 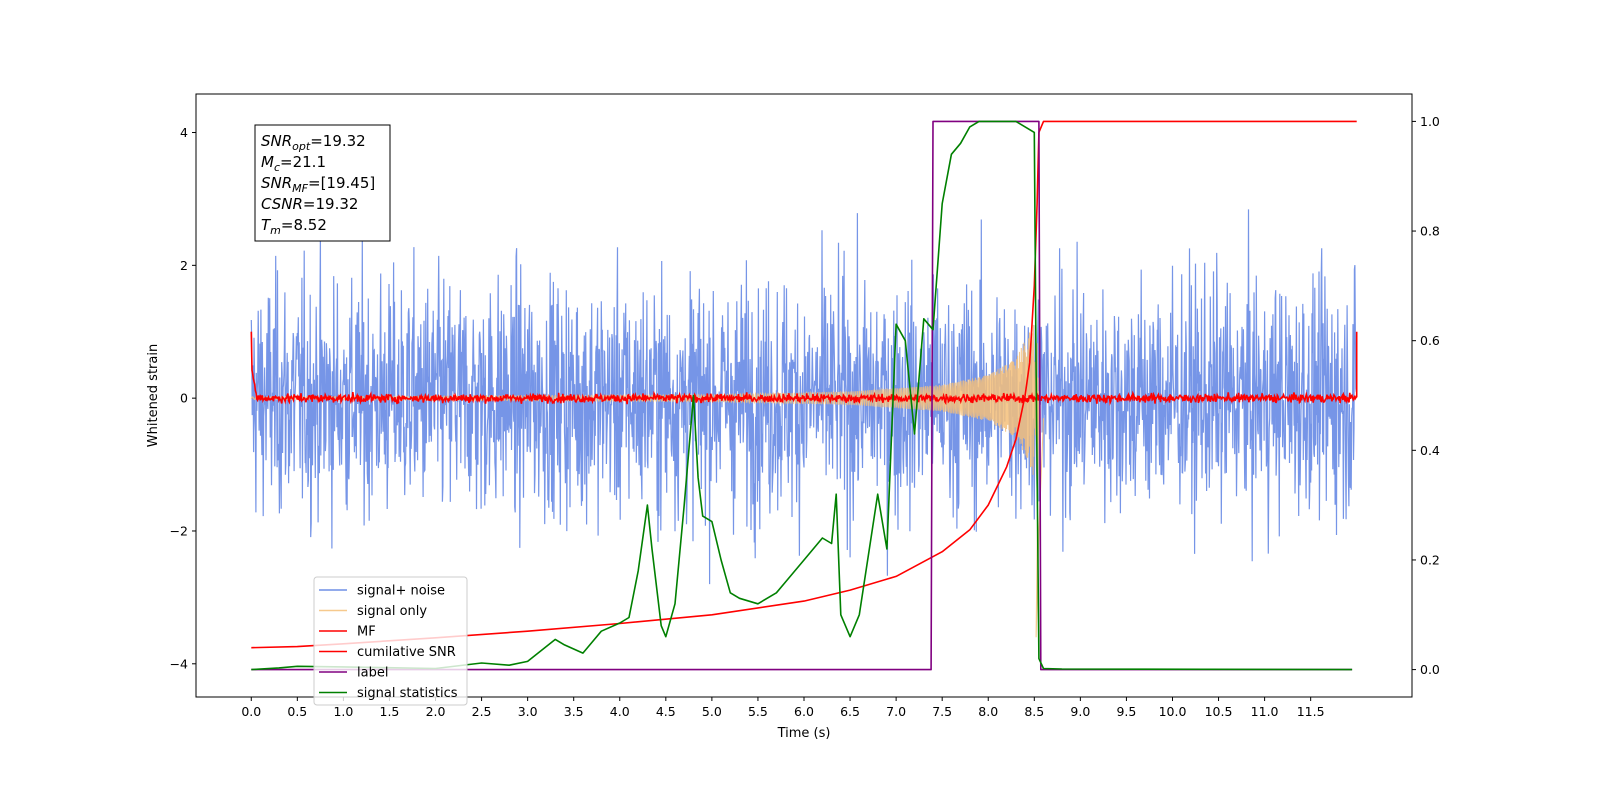 I want to click on annotation-subscript: c, so click(x=277, y=167).